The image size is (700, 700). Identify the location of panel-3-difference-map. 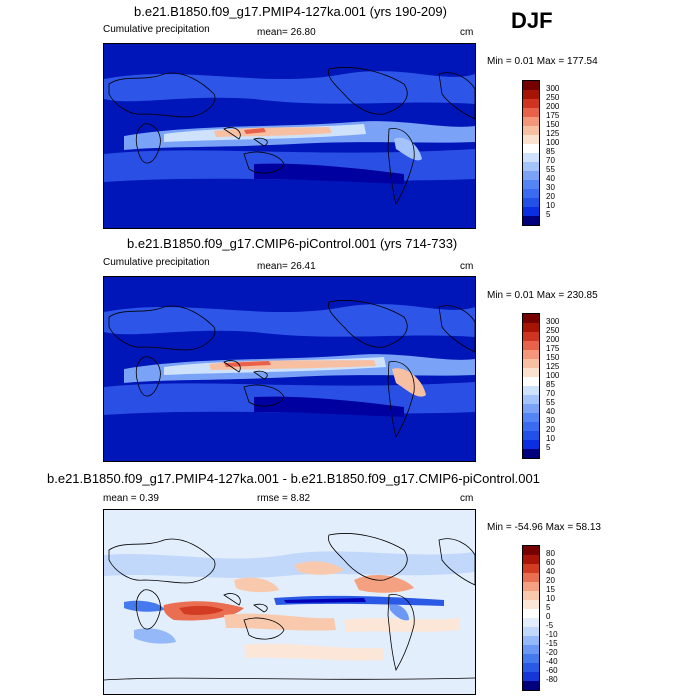
(289, 602).